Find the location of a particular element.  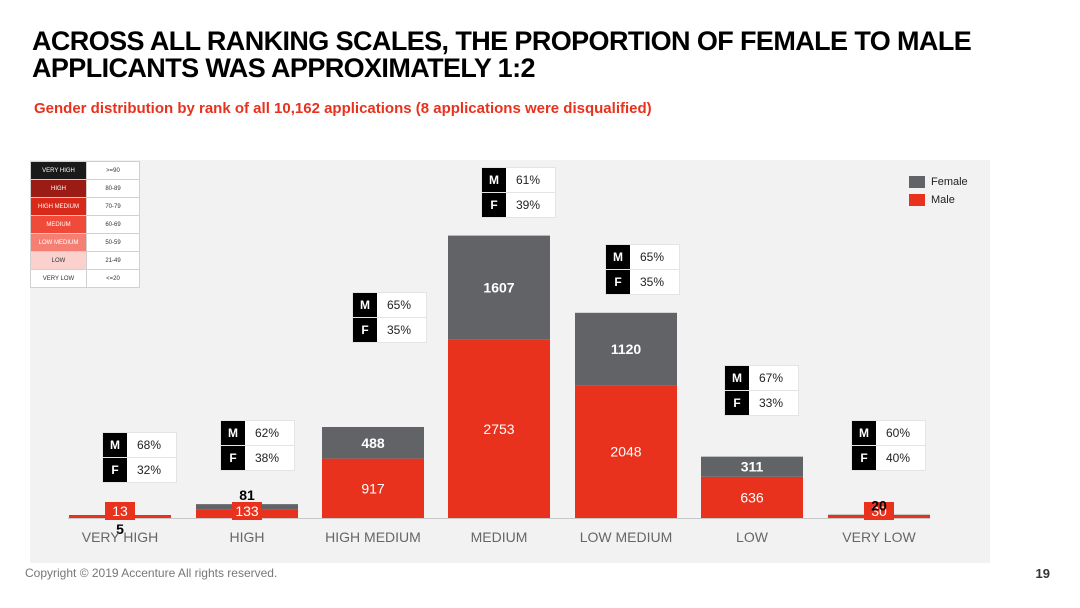

scale-row: VERY HIGH >=90 is located at coordinates (85, 170).